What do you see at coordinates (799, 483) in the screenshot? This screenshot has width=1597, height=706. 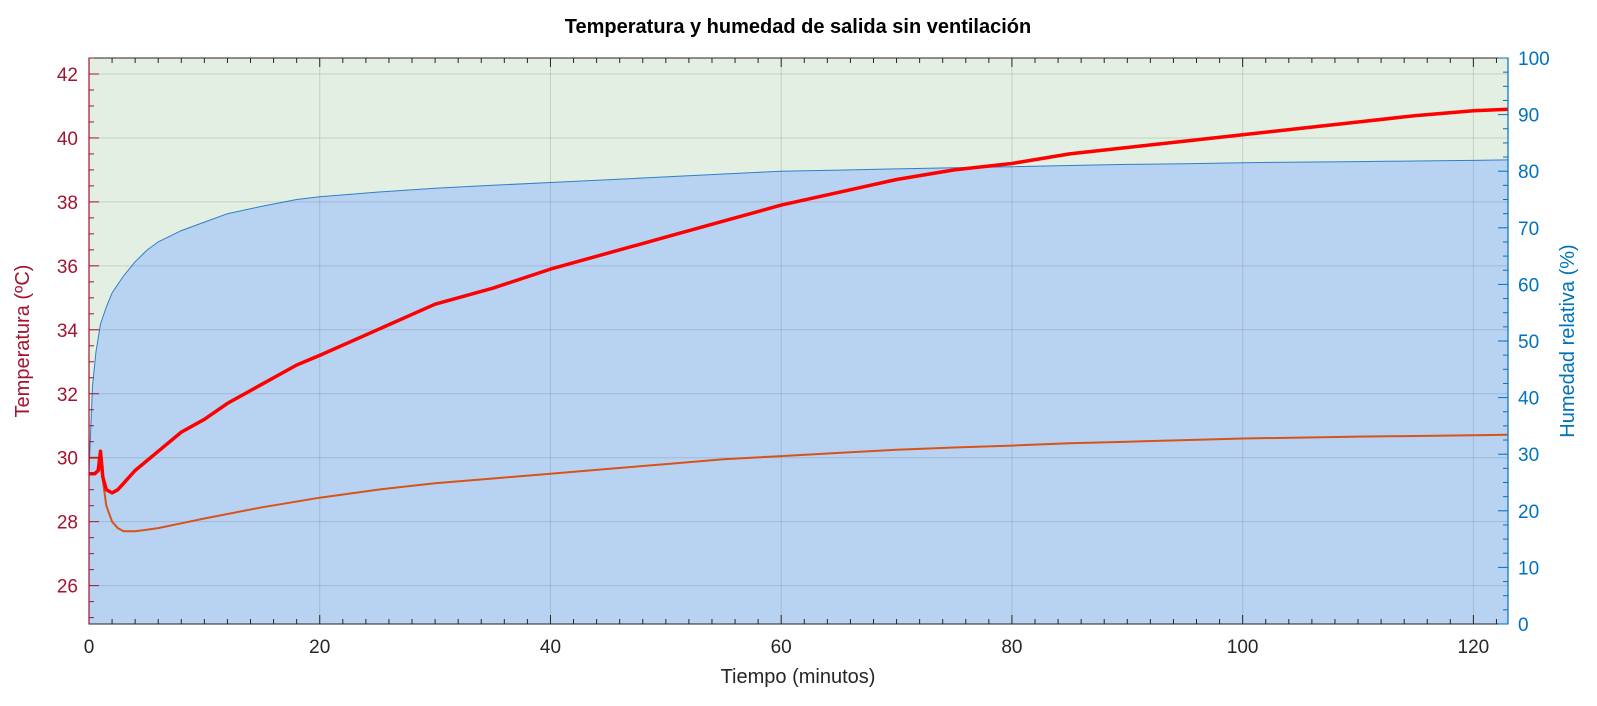 I see `temperature-secondary-line` at bounding box center [799, 483].